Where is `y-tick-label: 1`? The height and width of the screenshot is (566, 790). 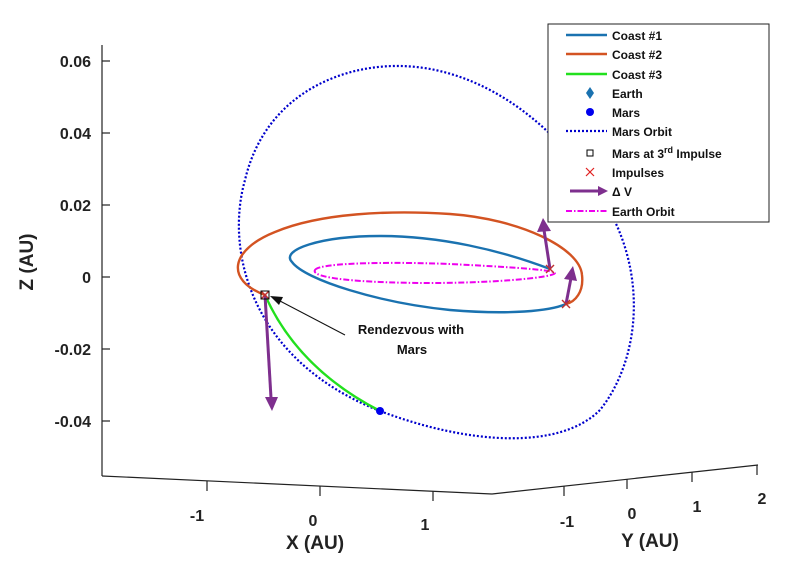 y-tick-label: 1 is located at coordinates (697, 507).